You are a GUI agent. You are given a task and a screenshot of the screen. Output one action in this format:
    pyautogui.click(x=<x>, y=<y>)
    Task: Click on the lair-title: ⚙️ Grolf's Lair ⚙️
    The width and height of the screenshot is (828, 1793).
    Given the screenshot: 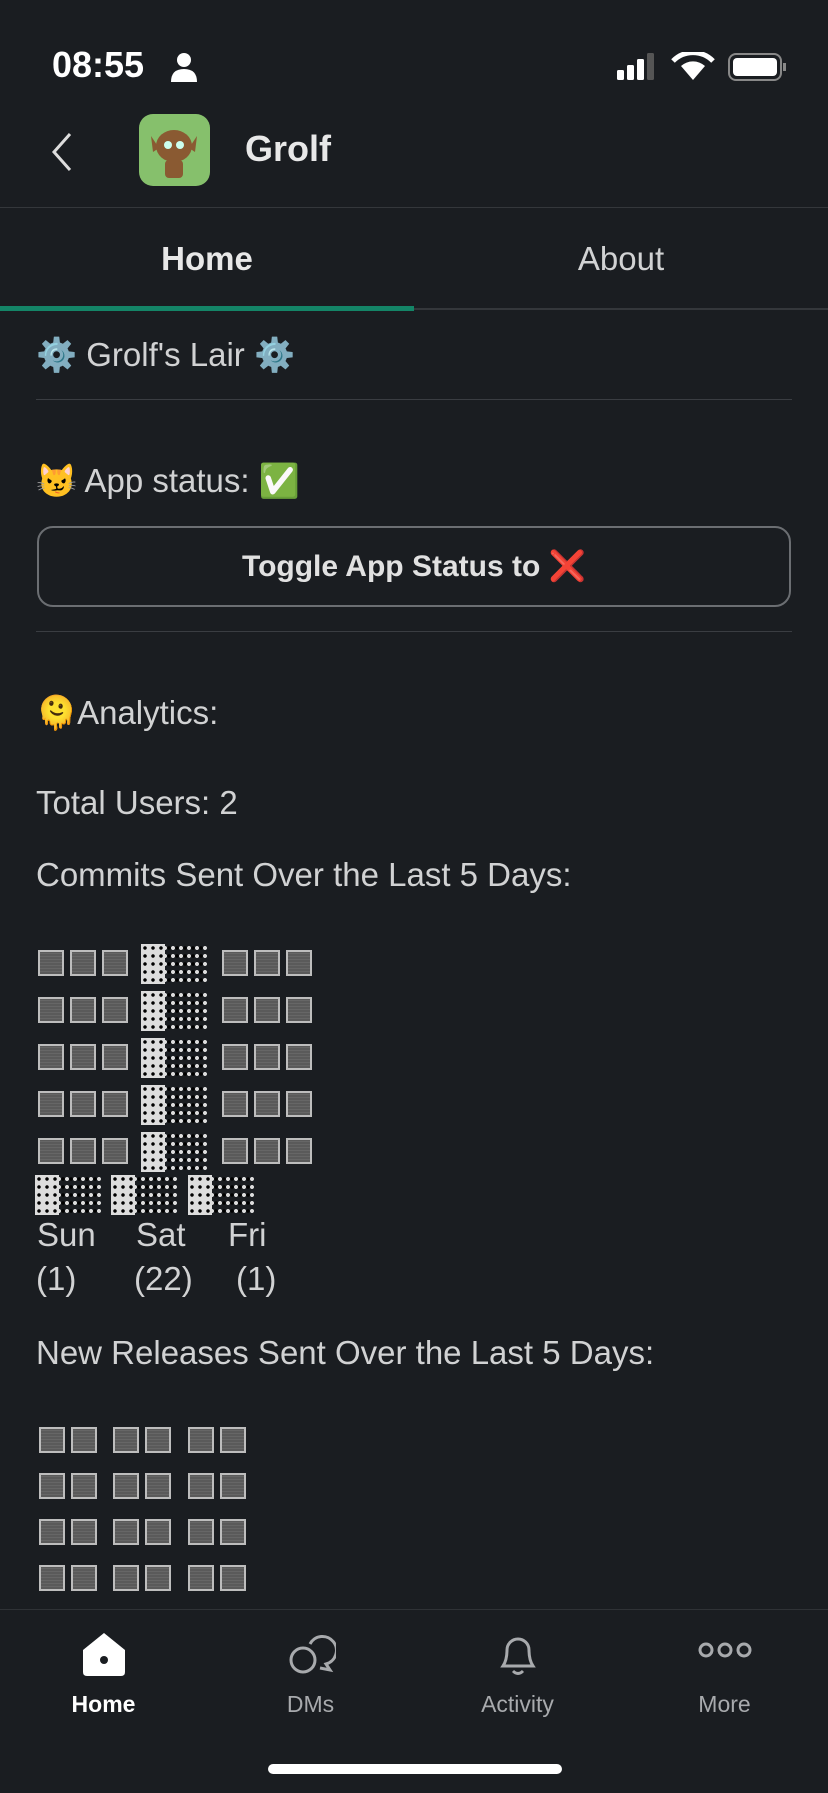 What is the action you would take?
    pyautogui.click(x=165, y=355)
    